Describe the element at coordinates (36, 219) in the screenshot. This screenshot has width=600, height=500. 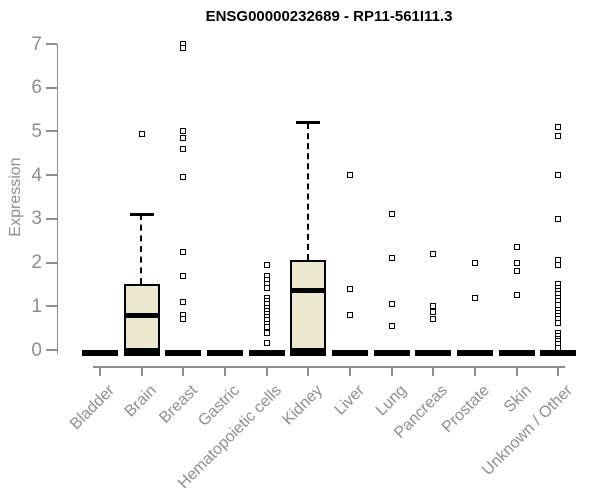
I see `y-tick-label: 3` at that location.